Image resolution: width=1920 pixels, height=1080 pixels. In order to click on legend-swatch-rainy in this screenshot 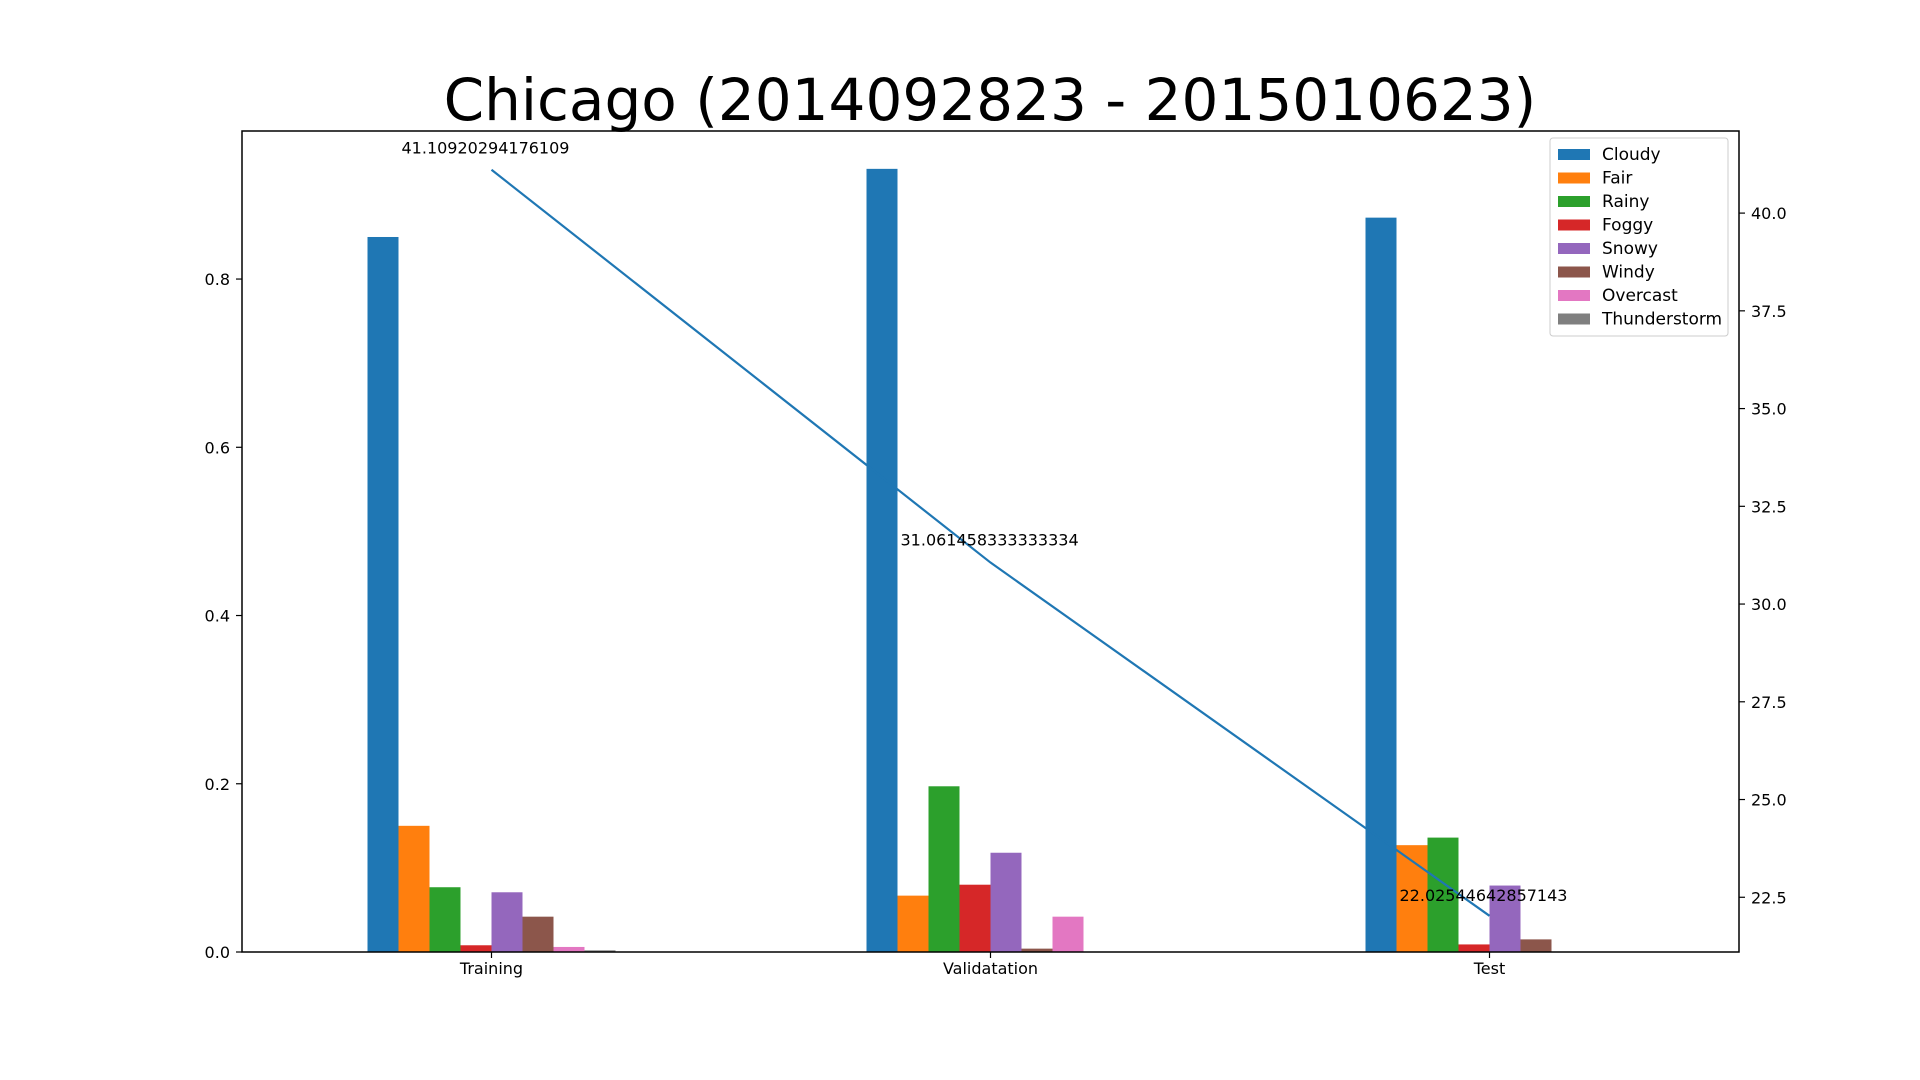, I will do `click(1574, 201)`.